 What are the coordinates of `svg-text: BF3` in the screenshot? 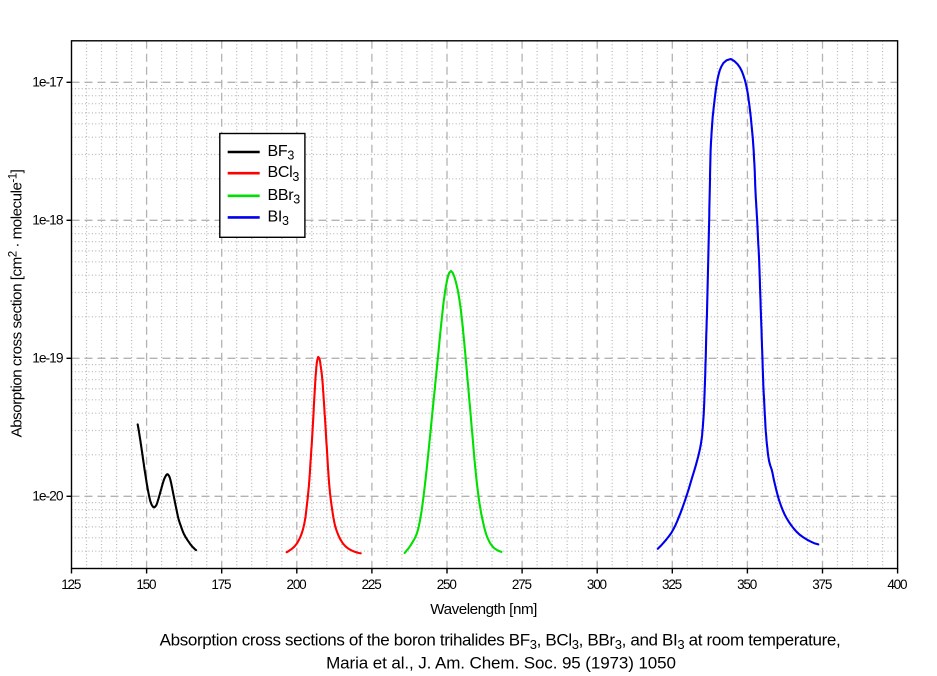 It's located at (281, 153).